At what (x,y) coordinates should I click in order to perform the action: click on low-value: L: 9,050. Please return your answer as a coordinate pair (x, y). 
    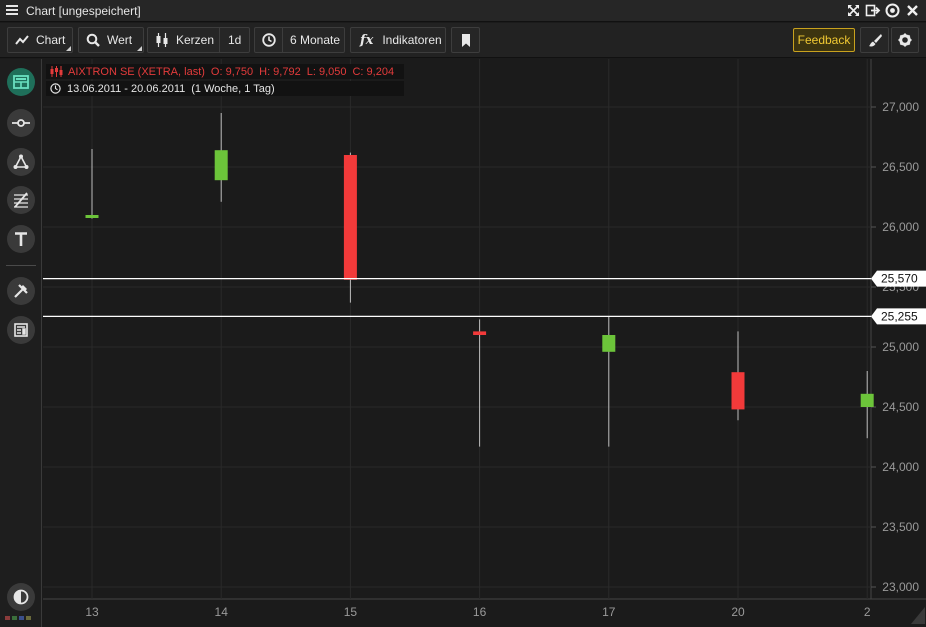
    Looking at the image, I should click on (326, 71).